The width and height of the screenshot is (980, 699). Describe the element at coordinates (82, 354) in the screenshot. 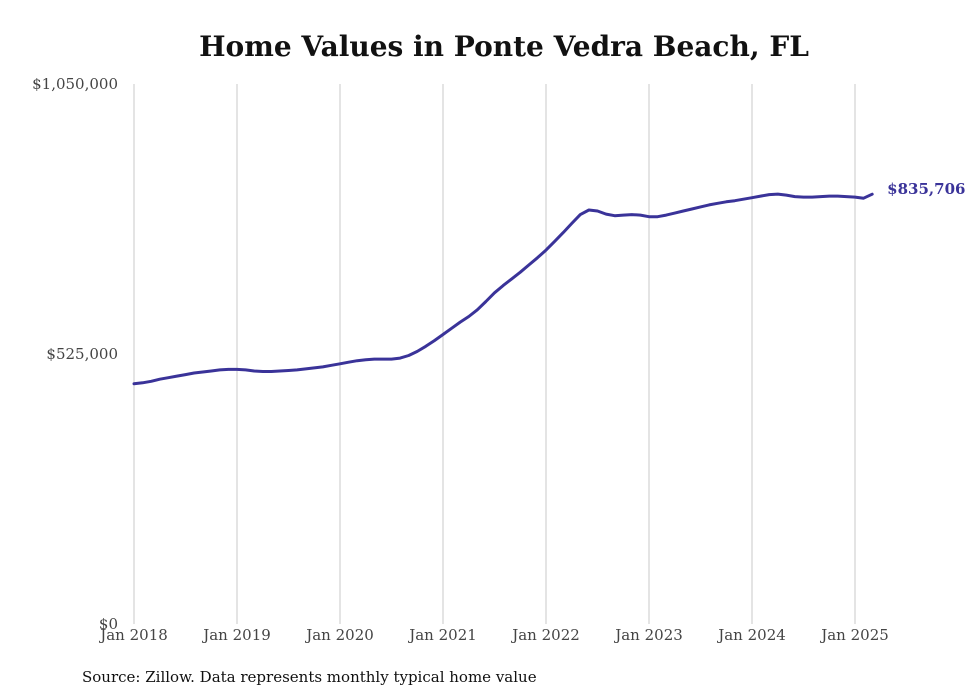

I see `y-tick-label: $525,000` at that location.